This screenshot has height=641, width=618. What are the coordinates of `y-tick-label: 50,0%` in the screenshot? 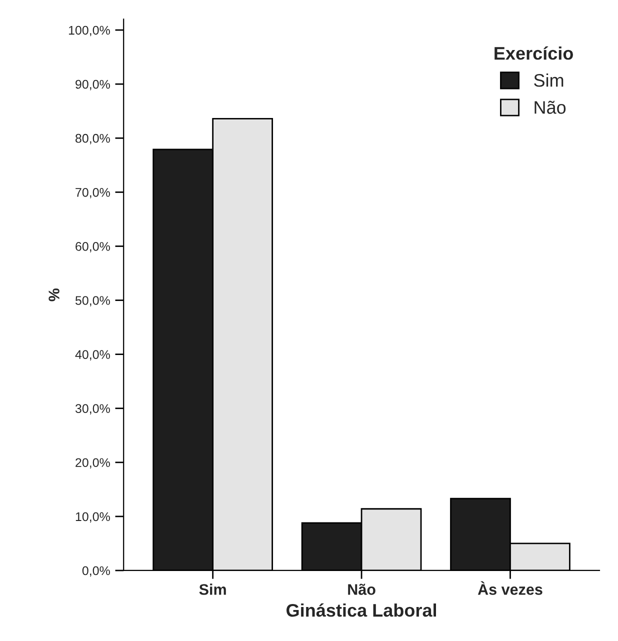 It's located at (92, 301).